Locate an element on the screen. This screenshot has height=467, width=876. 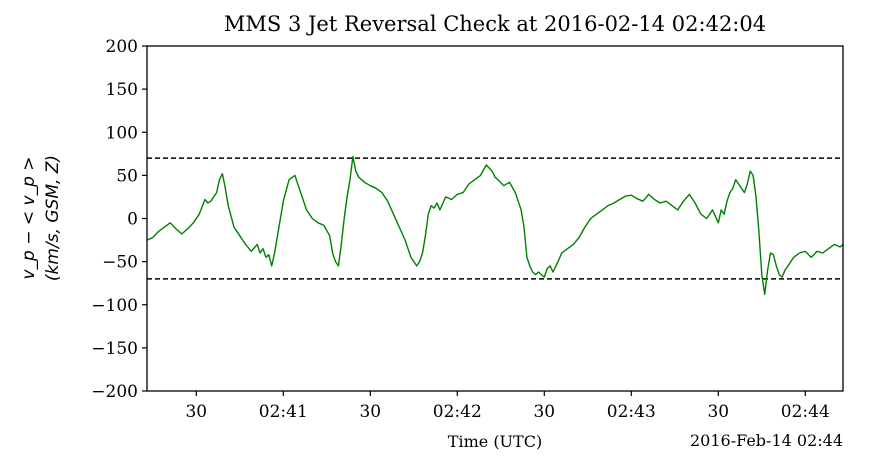
y-tick-label: −100 is located at coordinates (114, 306).